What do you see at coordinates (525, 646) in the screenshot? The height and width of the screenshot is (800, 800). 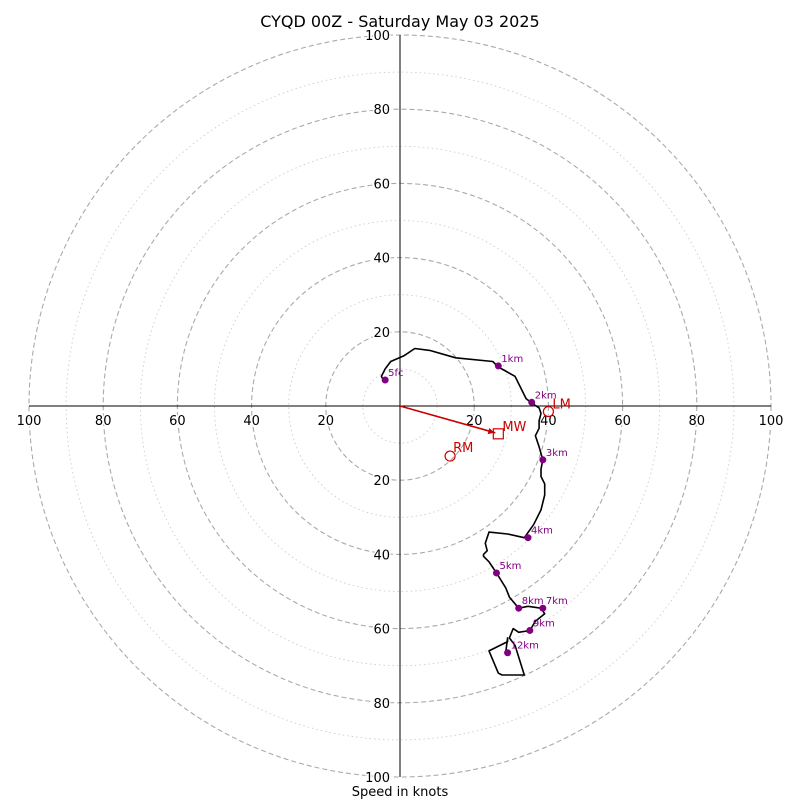 I see `height-marker-label: 12km` at bounding box center [525, 646].